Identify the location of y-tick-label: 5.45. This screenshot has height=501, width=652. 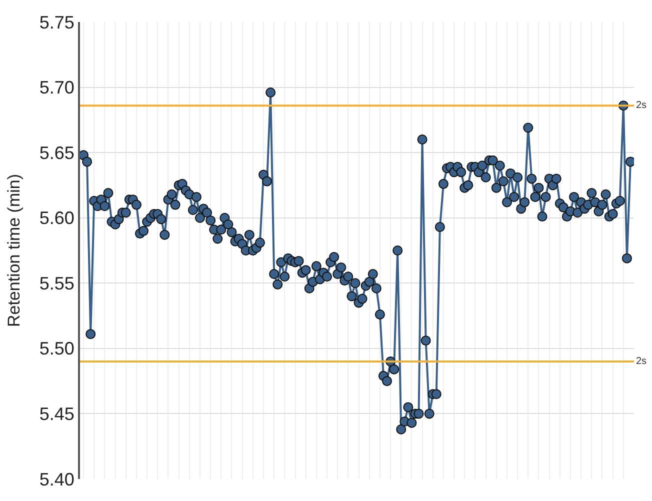
(56, 414).